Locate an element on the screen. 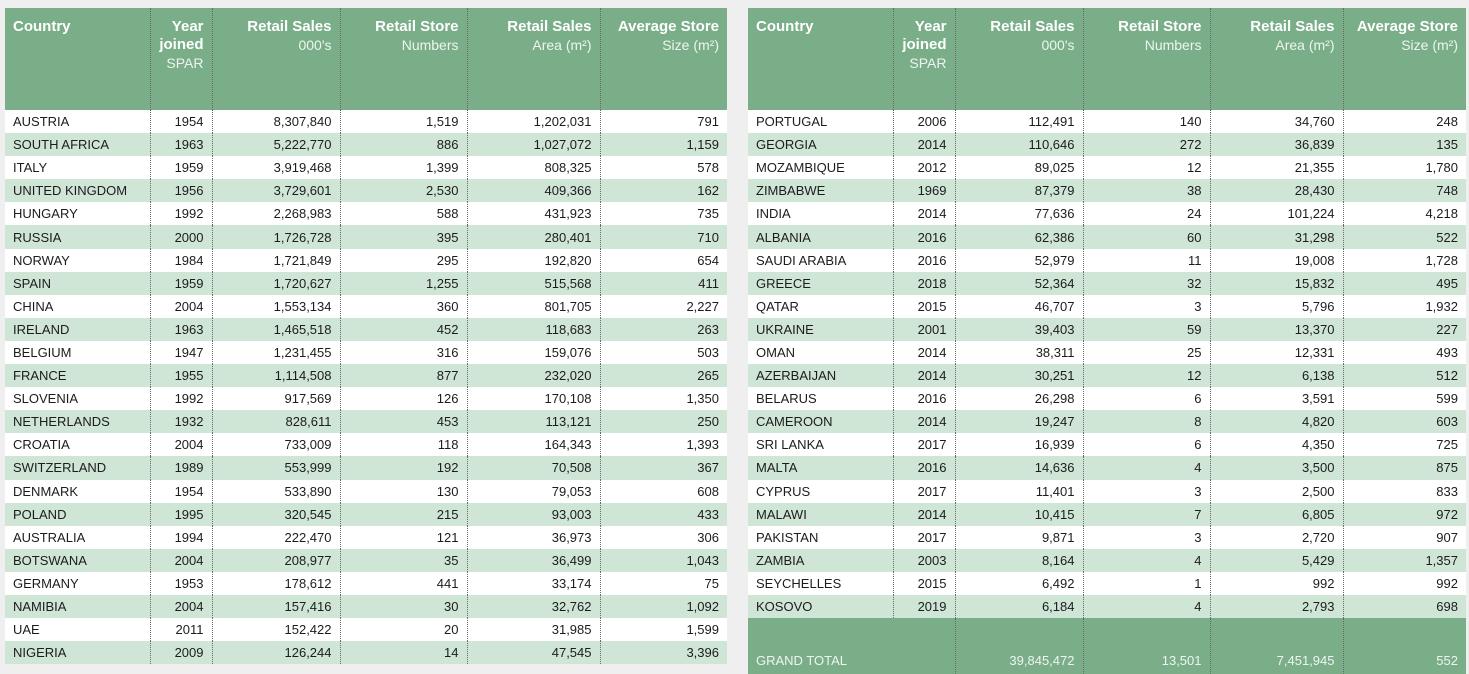  value-cell: 12 is located at coordinates (1146, 376).